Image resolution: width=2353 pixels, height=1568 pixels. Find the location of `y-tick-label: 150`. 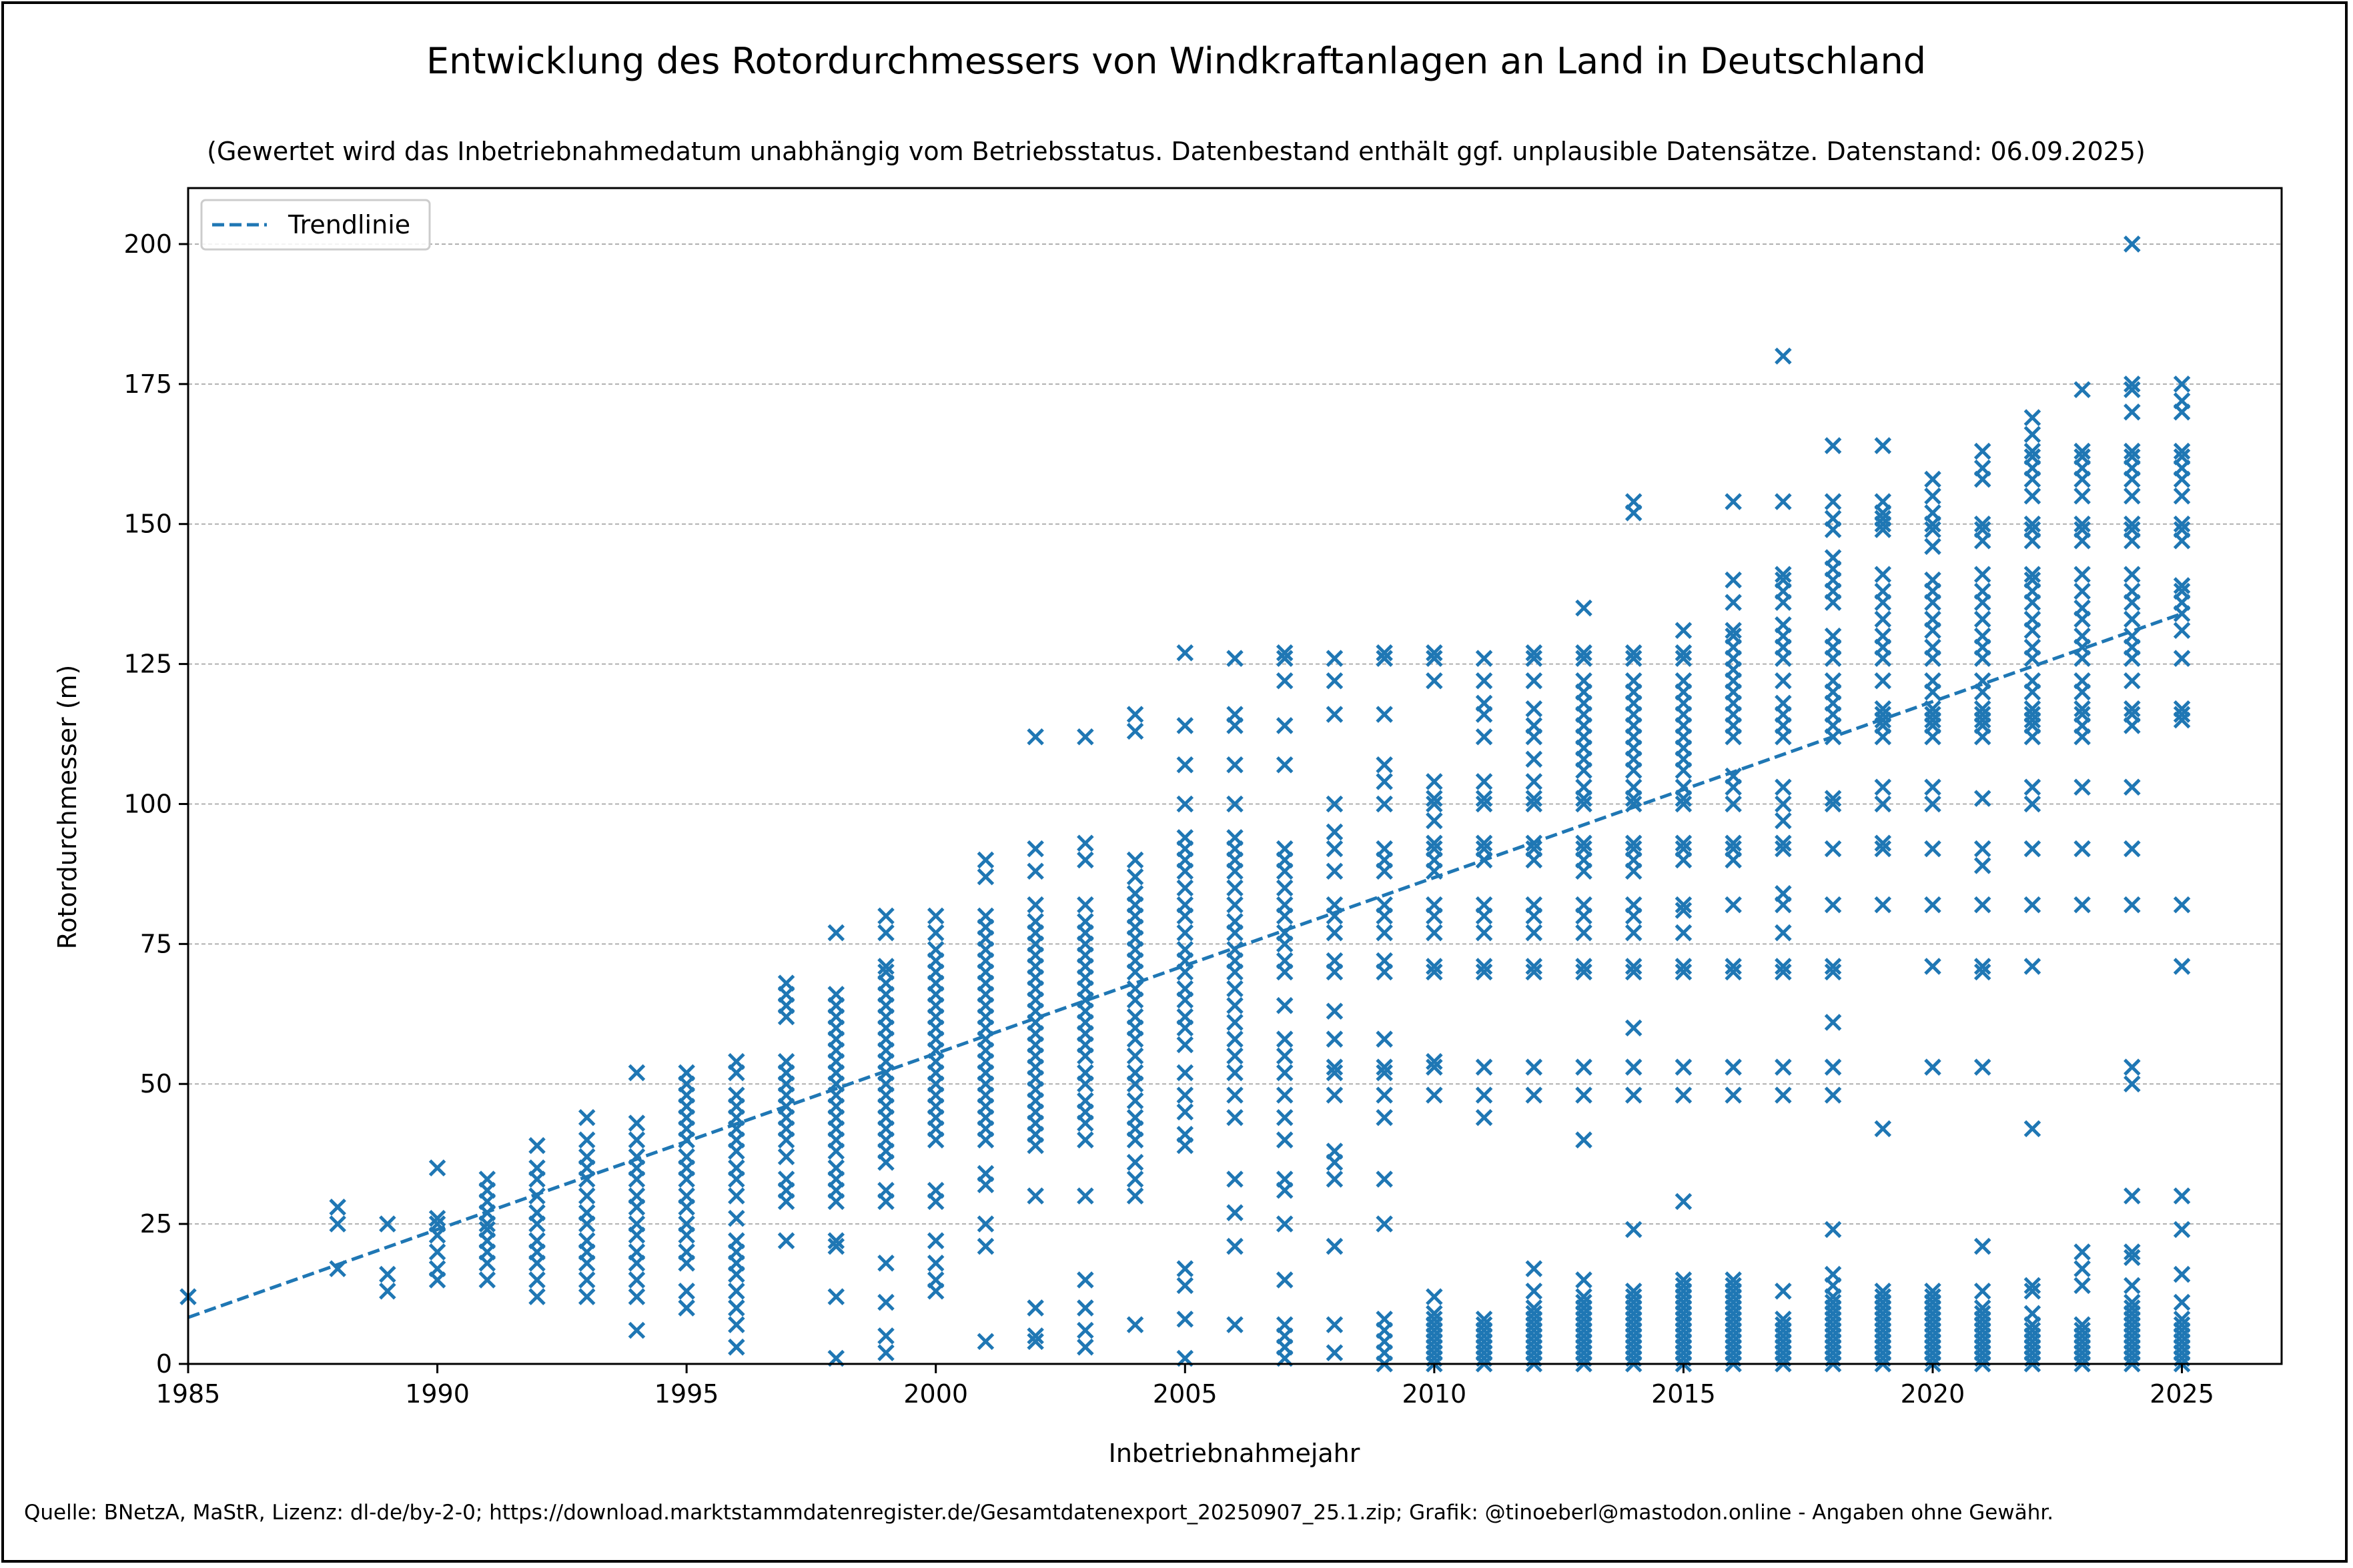

y-tick-label: 150 is located at coordinates (147, 524).